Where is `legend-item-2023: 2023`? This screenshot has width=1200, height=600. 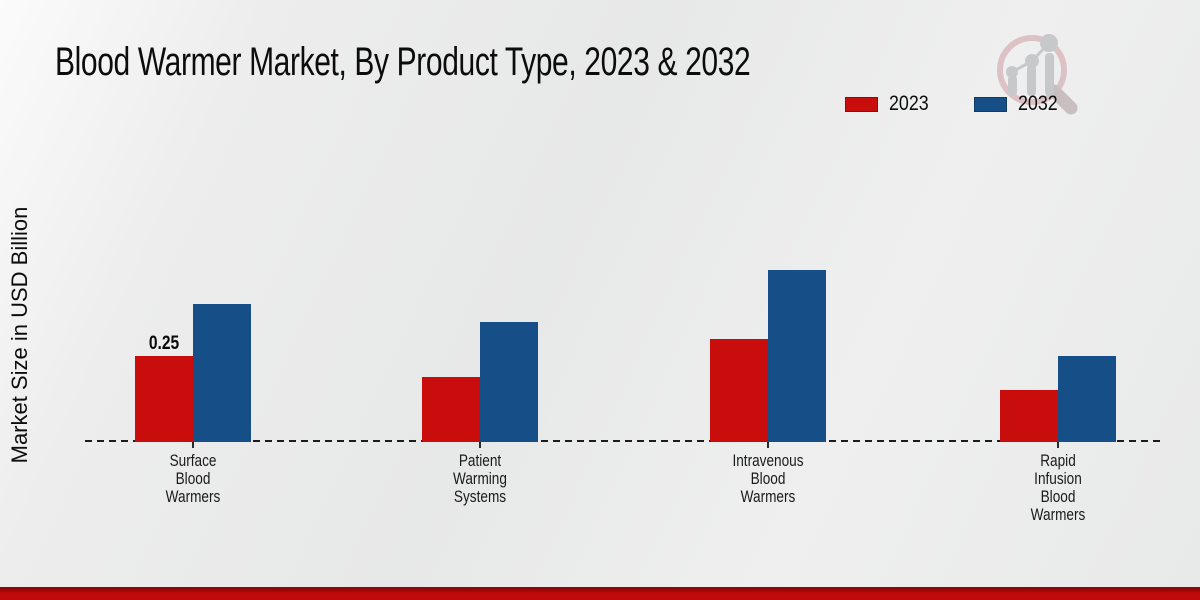
legend-item-2023: 2023 is located at coordinates (890, 104).